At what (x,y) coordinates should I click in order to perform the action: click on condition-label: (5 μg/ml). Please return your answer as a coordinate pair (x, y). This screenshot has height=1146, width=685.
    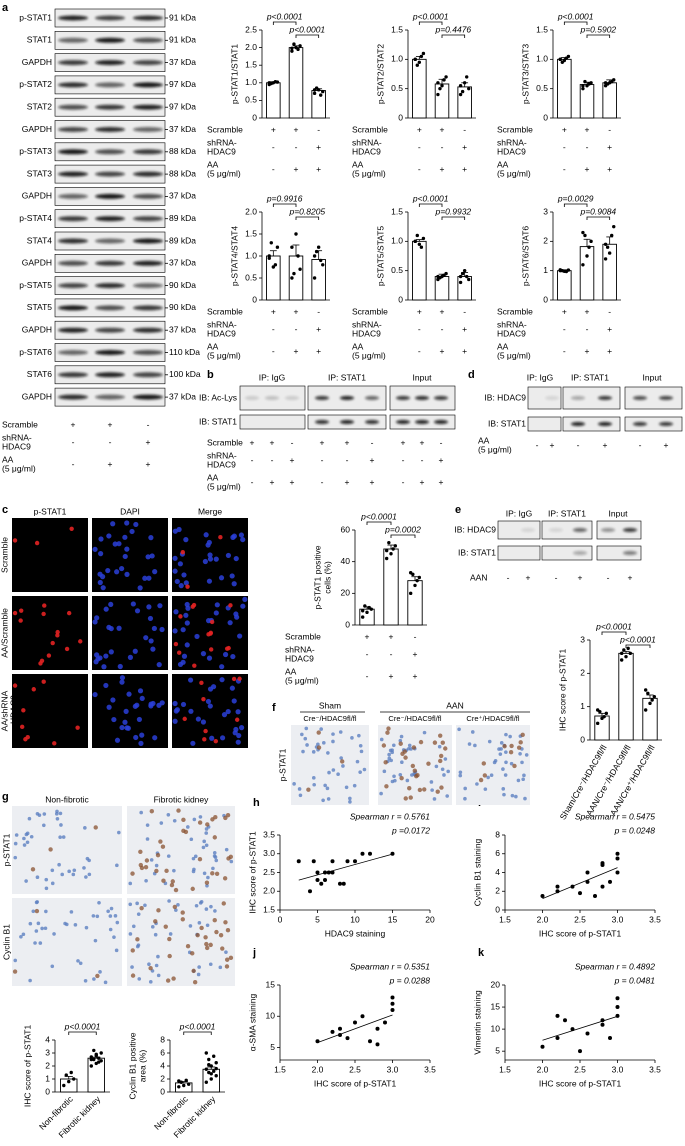
    Looking at the image, I should click on (495, 449).